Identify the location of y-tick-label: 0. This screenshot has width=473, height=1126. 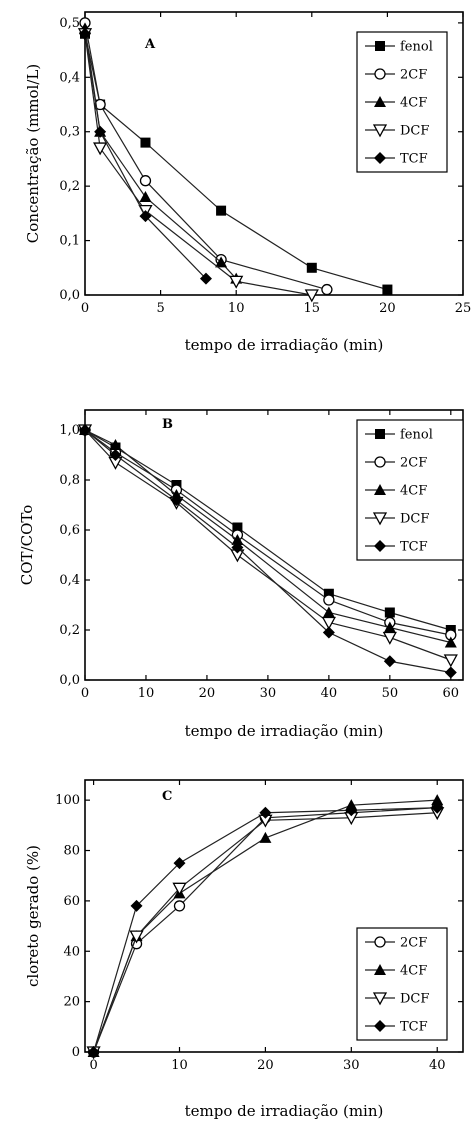
(76, 1052).